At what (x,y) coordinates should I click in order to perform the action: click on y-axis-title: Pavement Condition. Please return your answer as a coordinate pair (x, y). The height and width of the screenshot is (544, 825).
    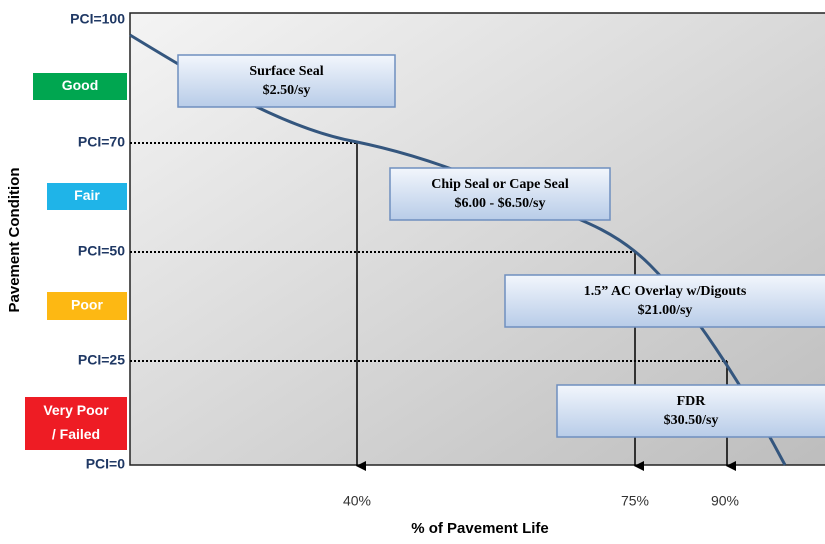
    Looking at the image, I should click on (14, 239).